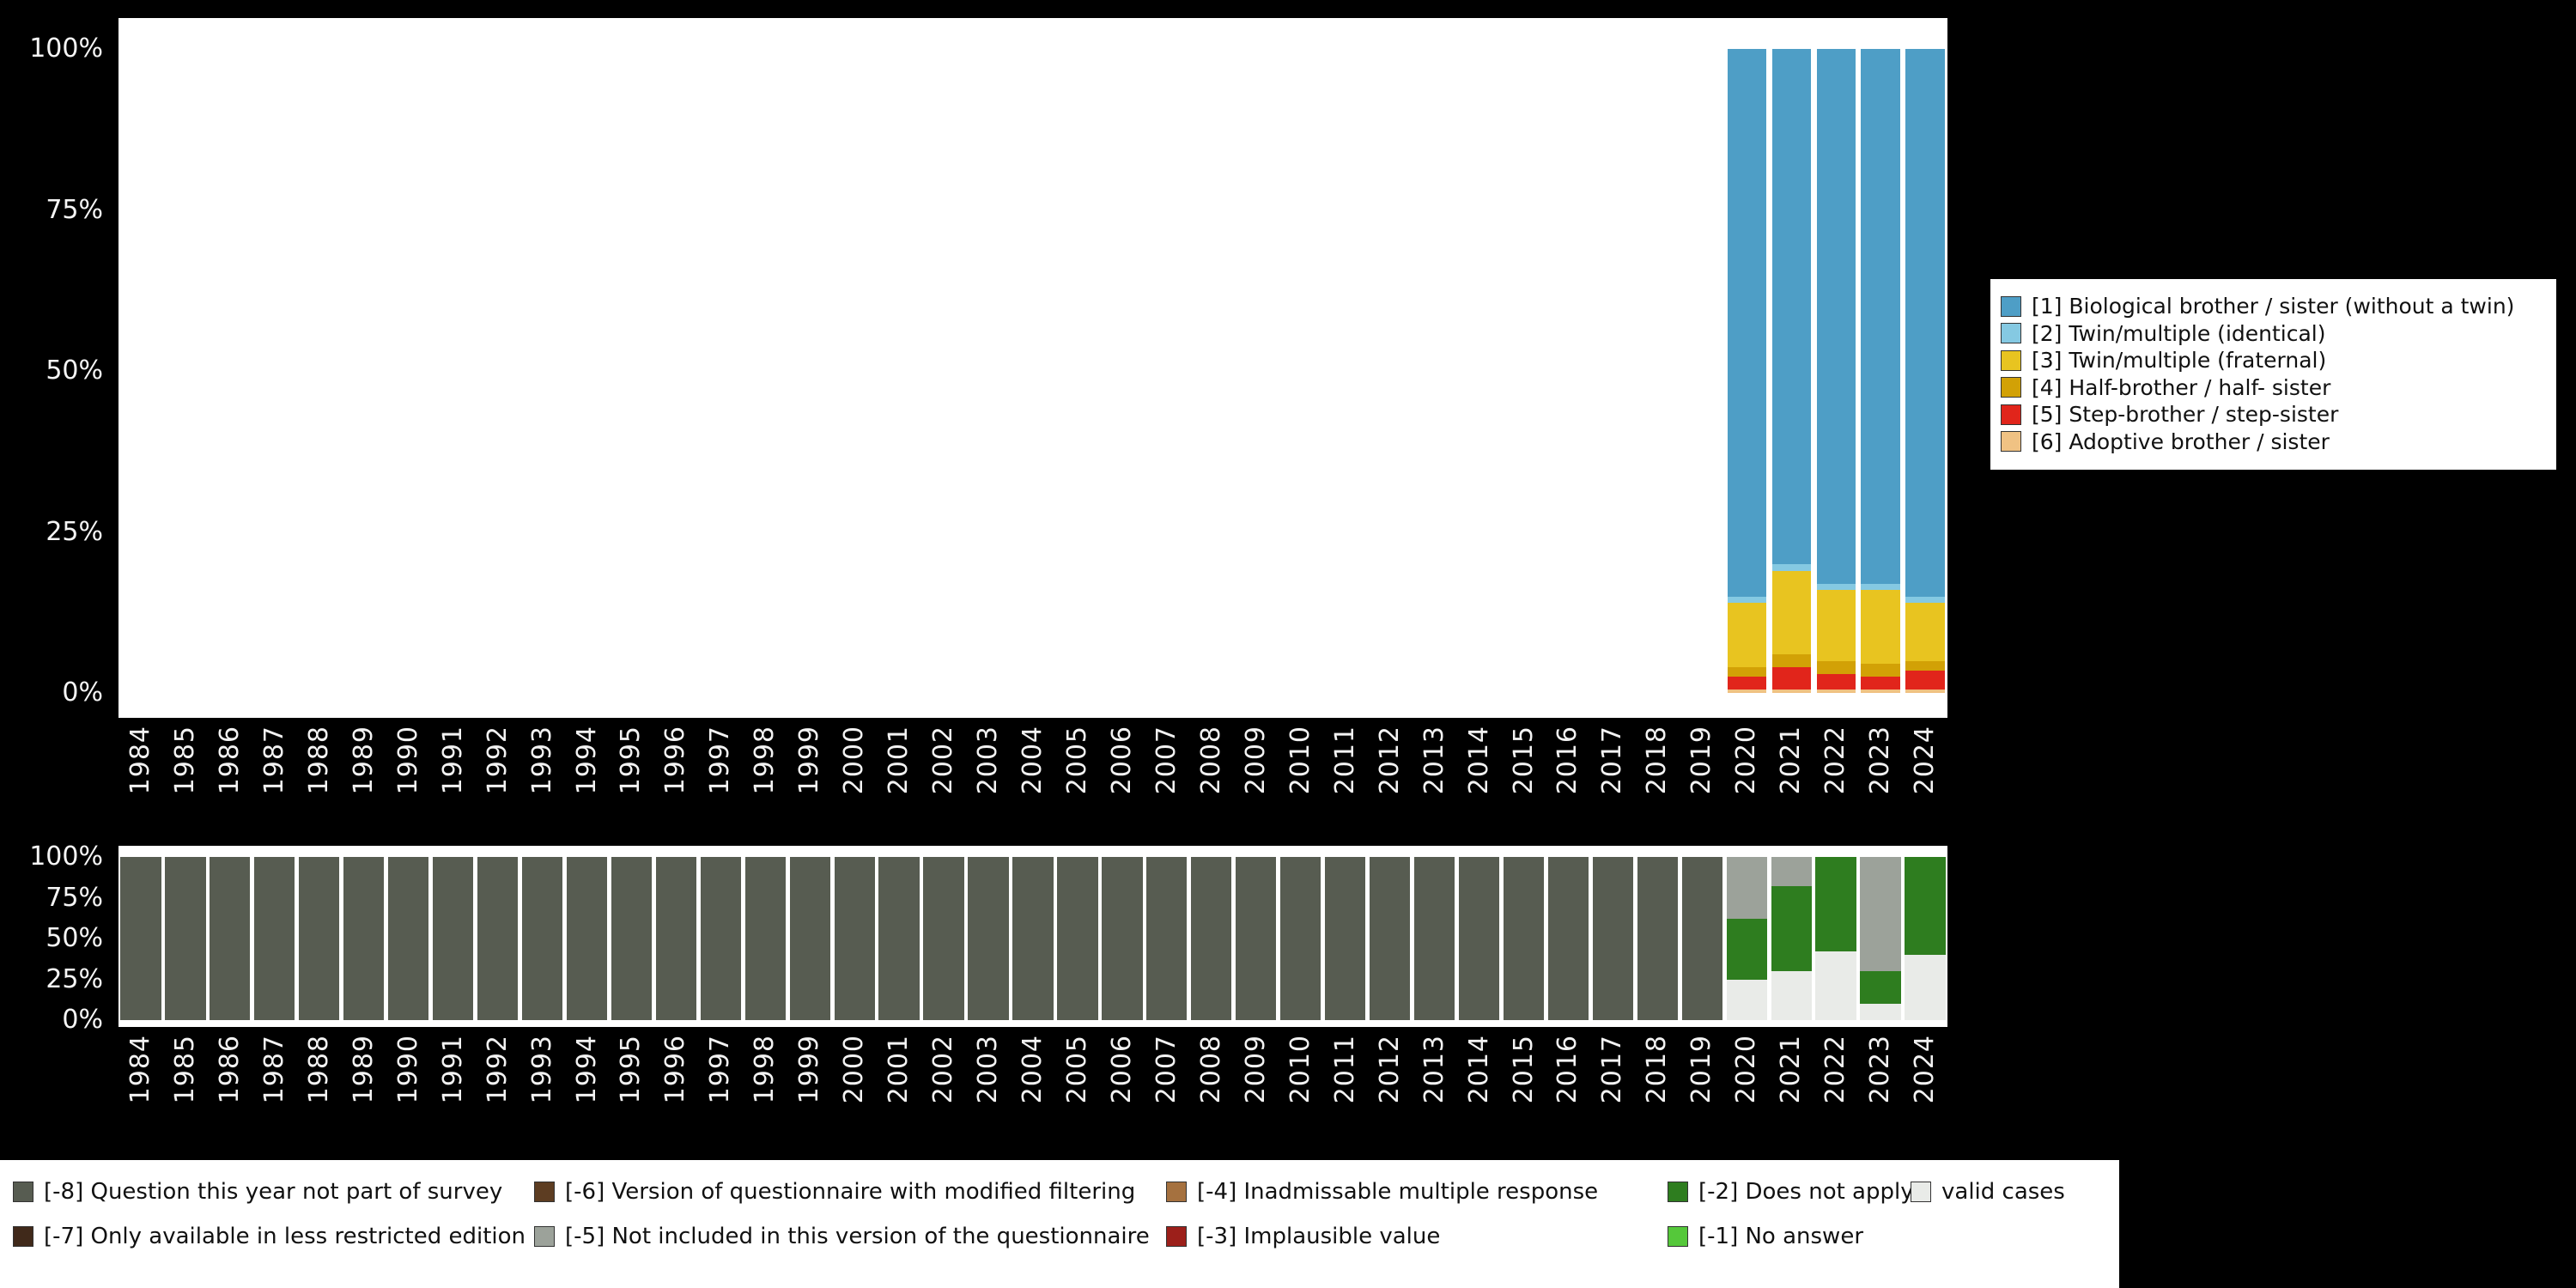 The height and width of the screenshot is (1288, 2576). I want to click on x-axis-label-cell: 1984, so click(140, 1095).